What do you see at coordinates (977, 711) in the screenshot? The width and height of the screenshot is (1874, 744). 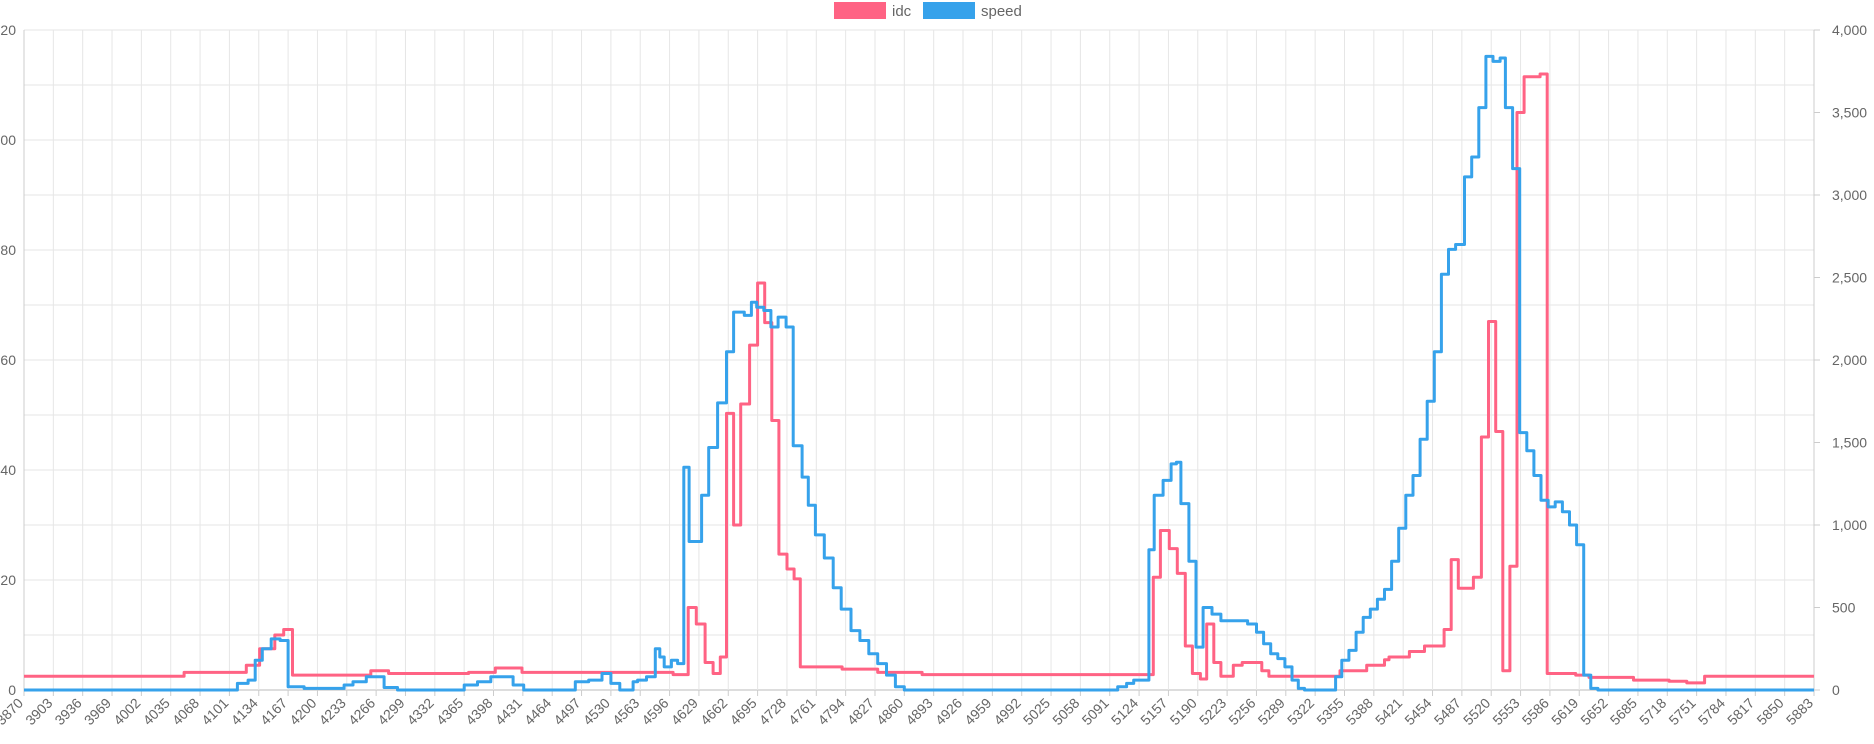 I see `x-tick-label: 4959` at bounding box center [977, 711].